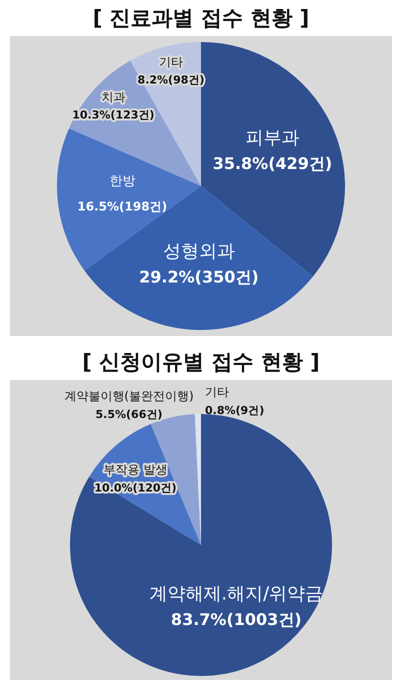 This screenshot has height=695, width=402. Describe the element at coordinates (272, 138) in the screenshot. I see `slice-label: 피부과` at that location.